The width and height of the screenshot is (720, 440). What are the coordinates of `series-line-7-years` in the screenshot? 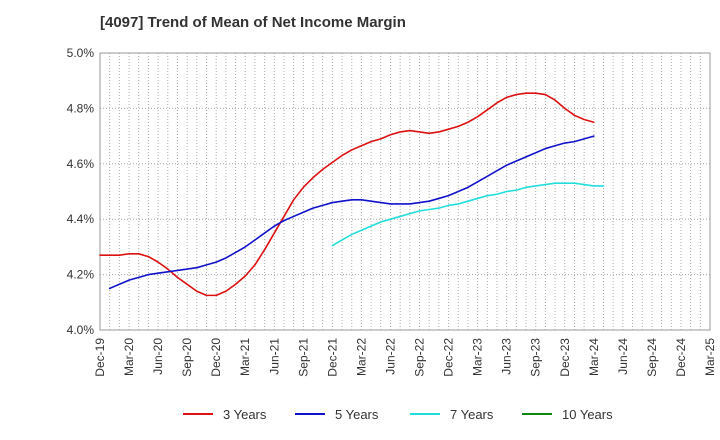 It's located at (468, 214).